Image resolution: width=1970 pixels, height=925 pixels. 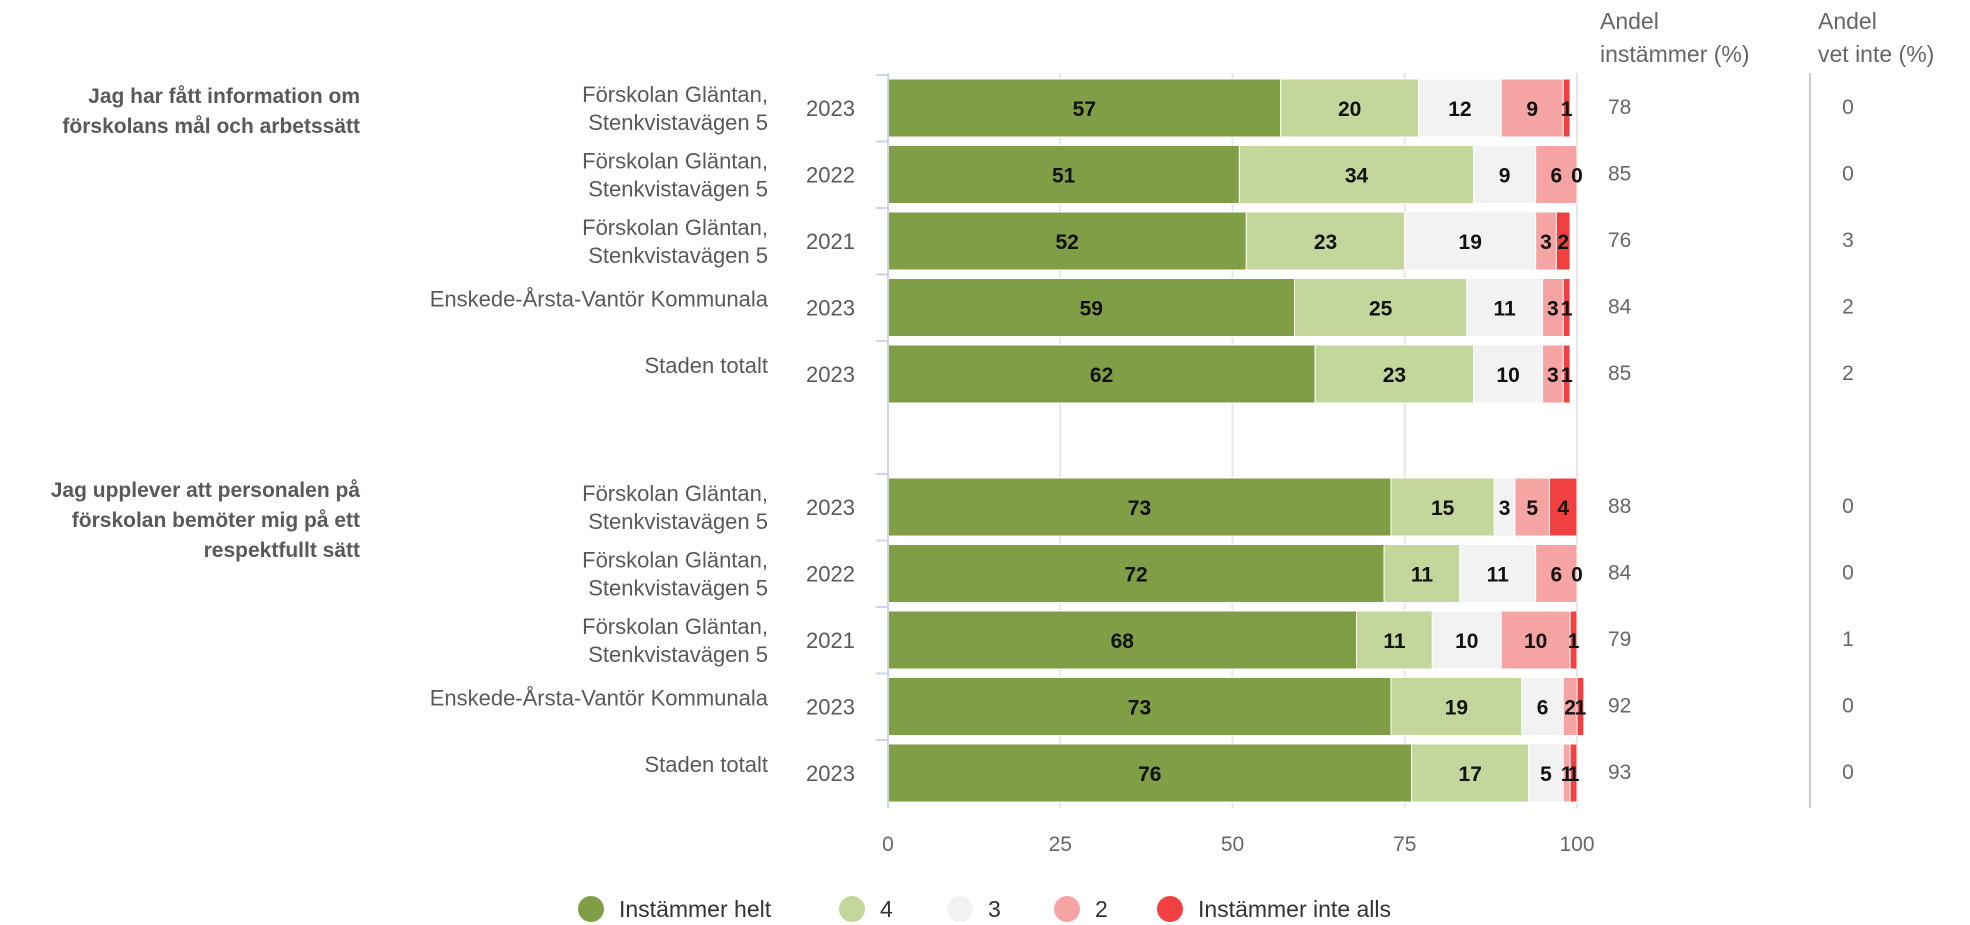 I want to click on question-label: Jag upplever att personalen på, so click(x=206, y=490).